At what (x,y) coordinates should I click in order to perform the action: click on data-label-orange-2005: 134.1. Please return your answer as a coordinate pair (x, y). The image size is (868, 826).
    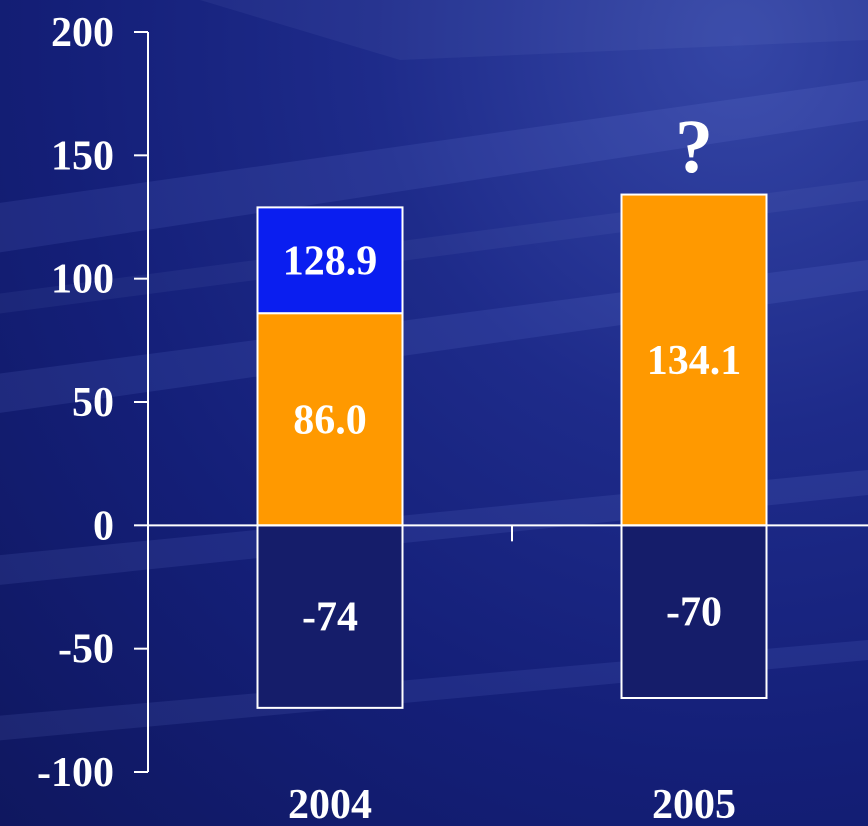
    Looking at the image, I should click on (694, 361).